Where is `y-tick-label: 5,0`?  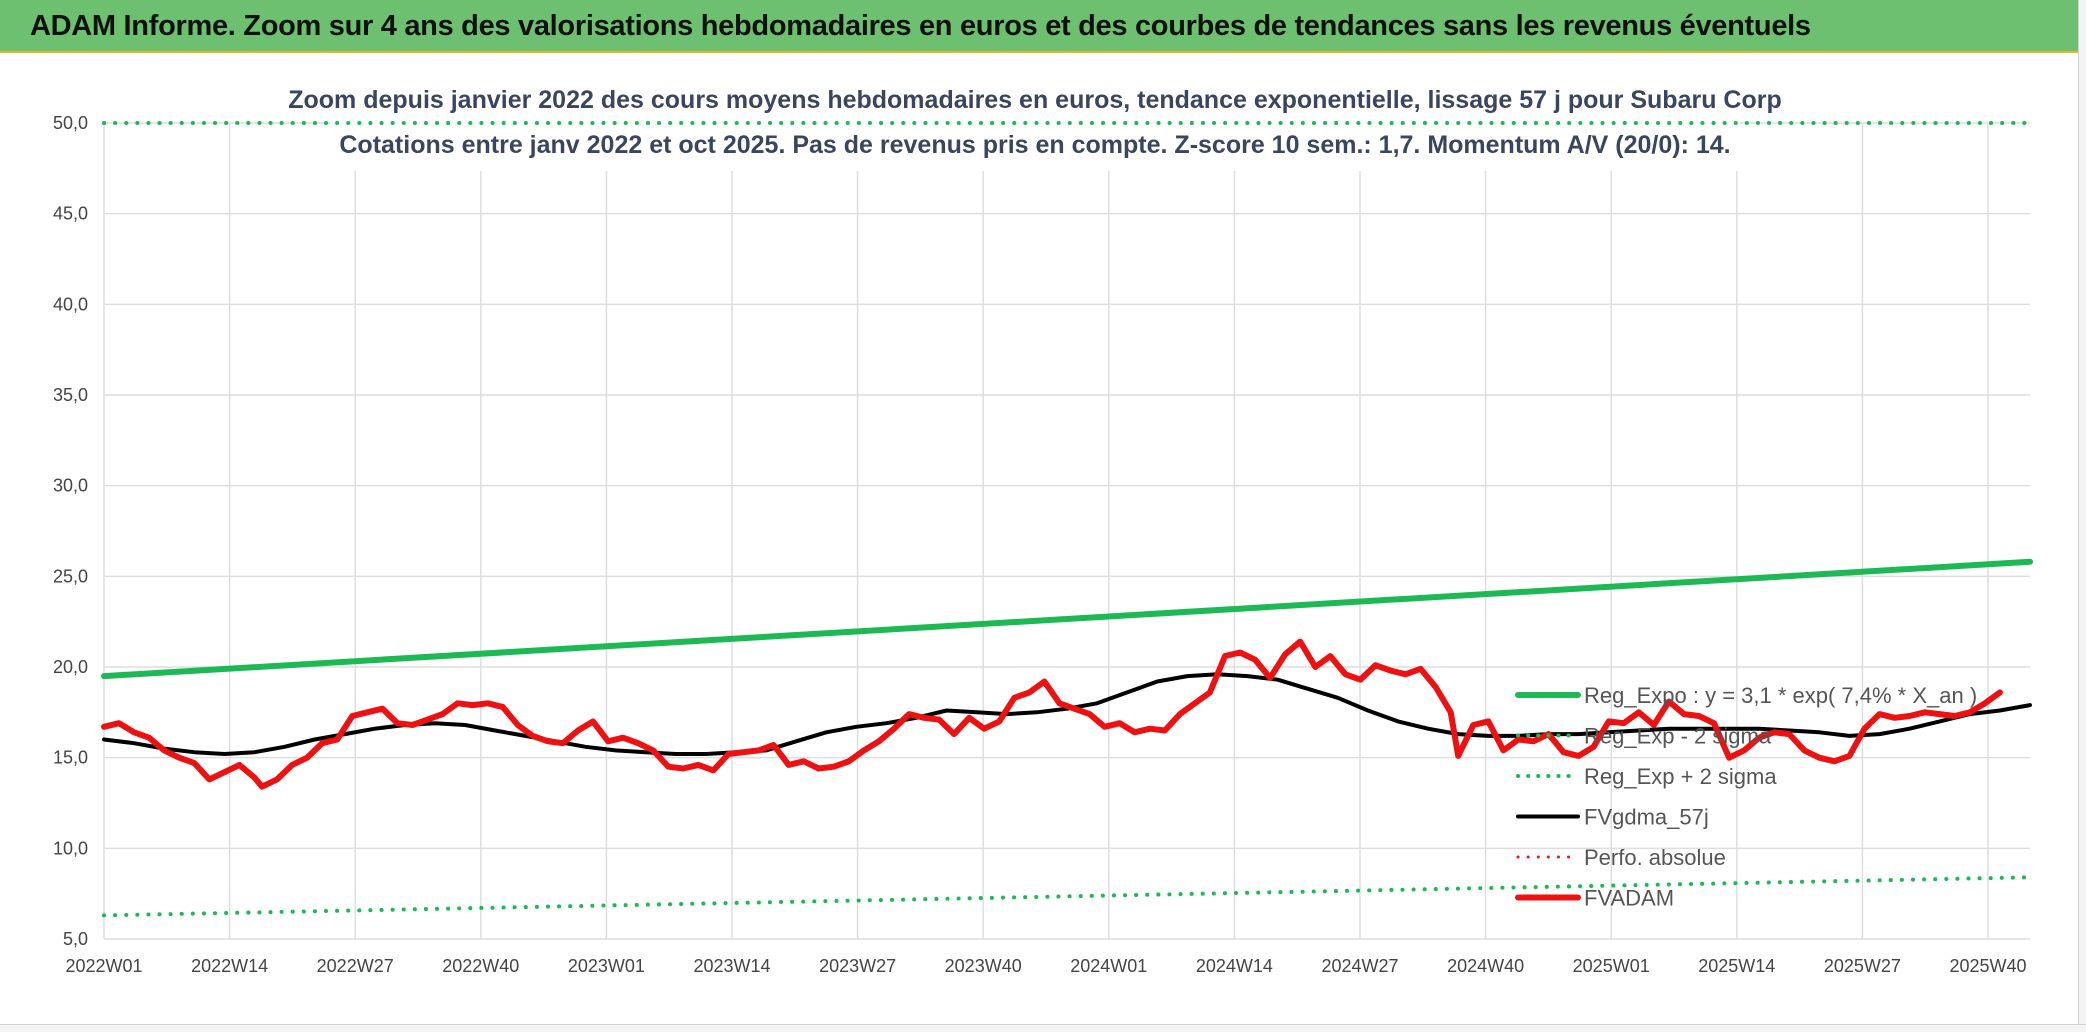 y-tick-label: 5,0 is located at coordinates (75, 939).